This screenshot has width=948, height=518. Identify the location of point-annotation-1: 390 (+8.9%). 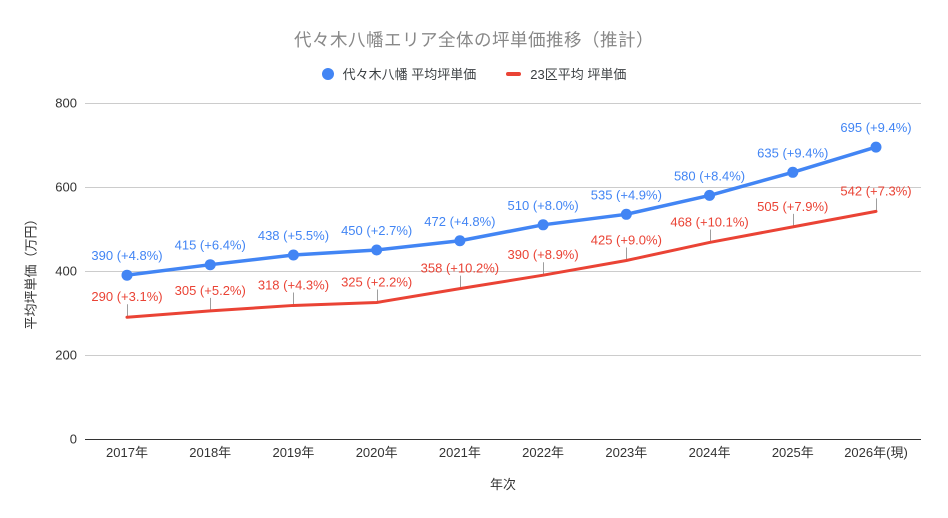
(543, 254).